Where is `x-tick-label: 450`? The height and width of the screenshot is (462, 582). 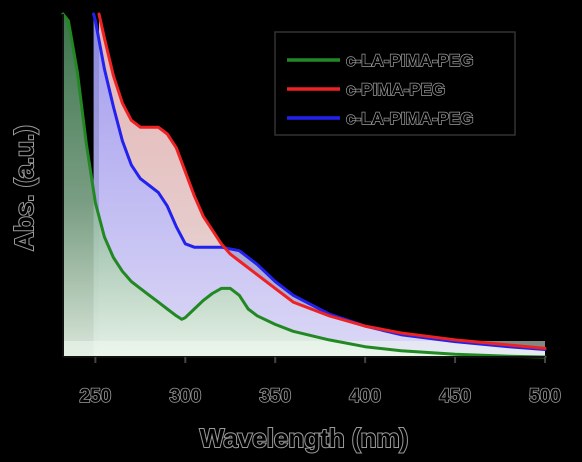
x-tick-label: 450 is located at coordinates (455, 396).